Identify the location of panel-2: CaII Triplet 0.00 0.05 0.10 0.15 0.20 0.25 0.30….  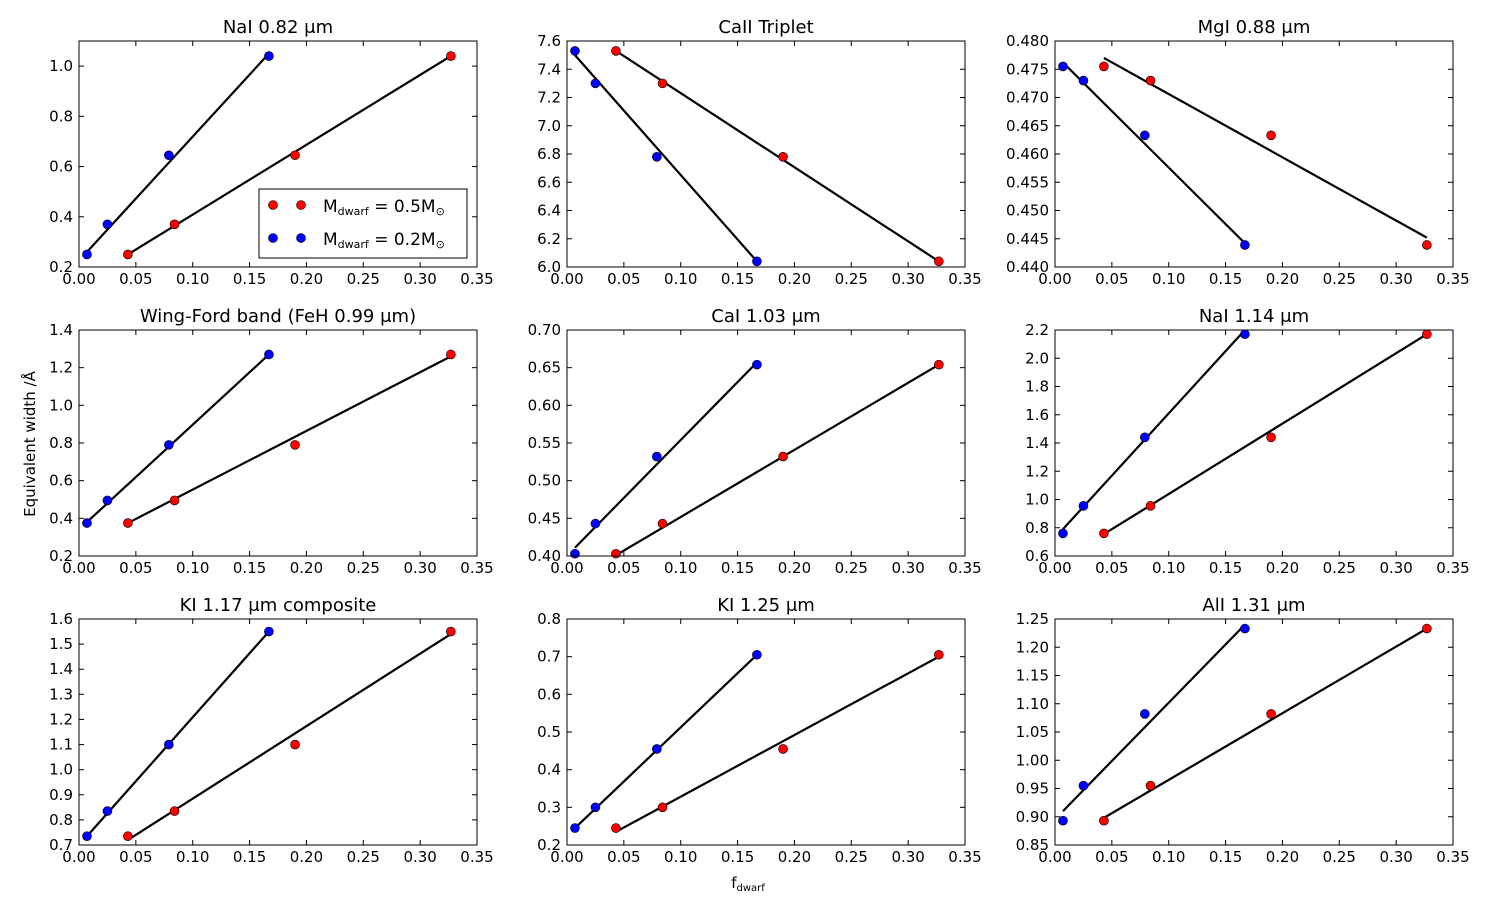
(759, 152).